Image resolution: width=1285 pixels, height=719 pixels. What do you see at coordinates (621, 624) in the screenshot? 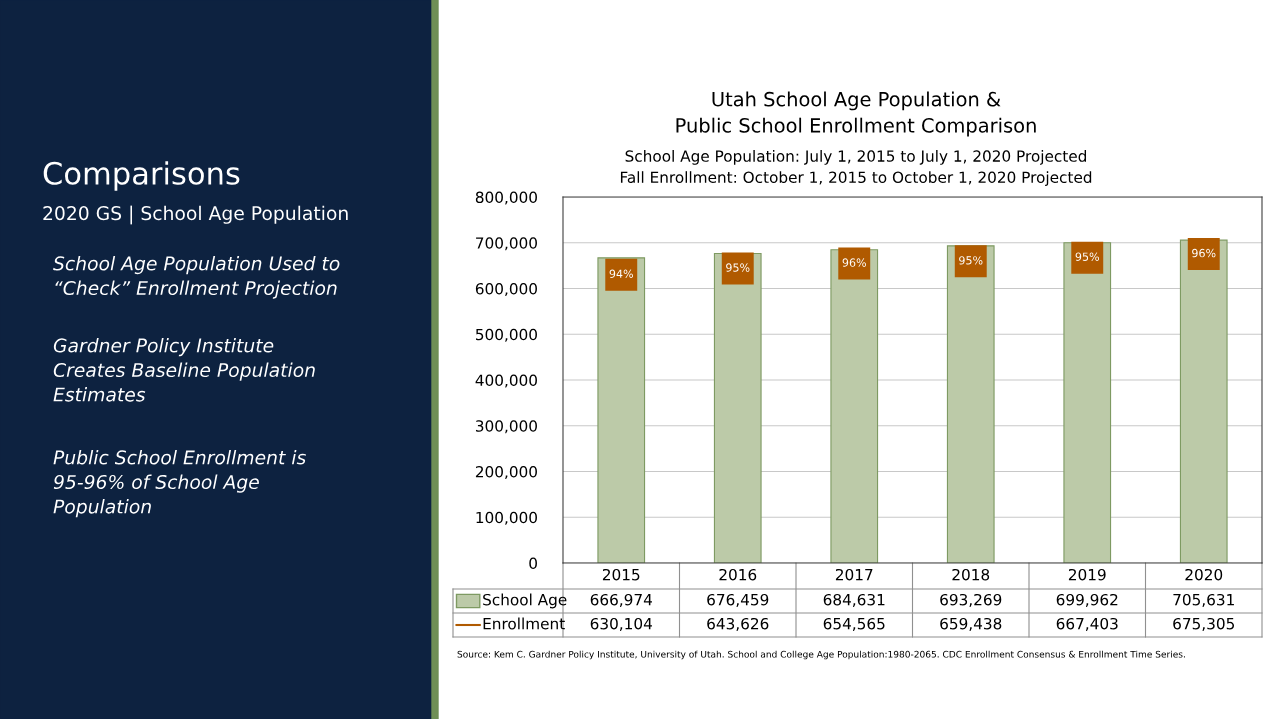
I see `data-label: 630,104` at bounding box center [621, 624].